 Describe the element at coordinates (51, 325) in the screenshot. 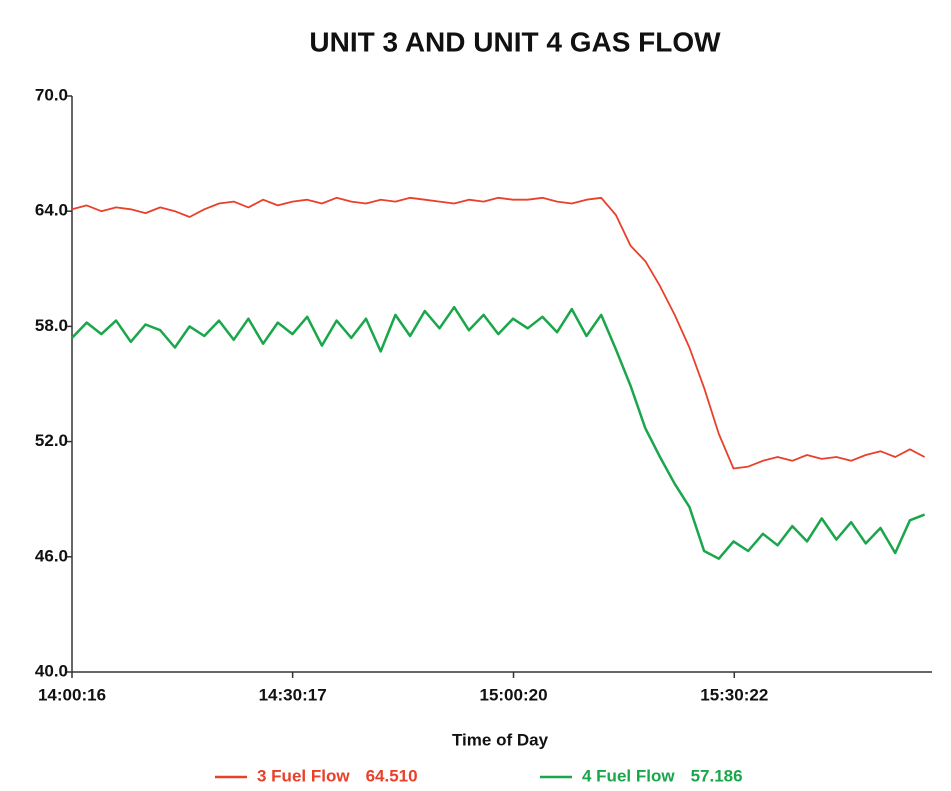

I see `y-tick-label: 58.0` at that location.